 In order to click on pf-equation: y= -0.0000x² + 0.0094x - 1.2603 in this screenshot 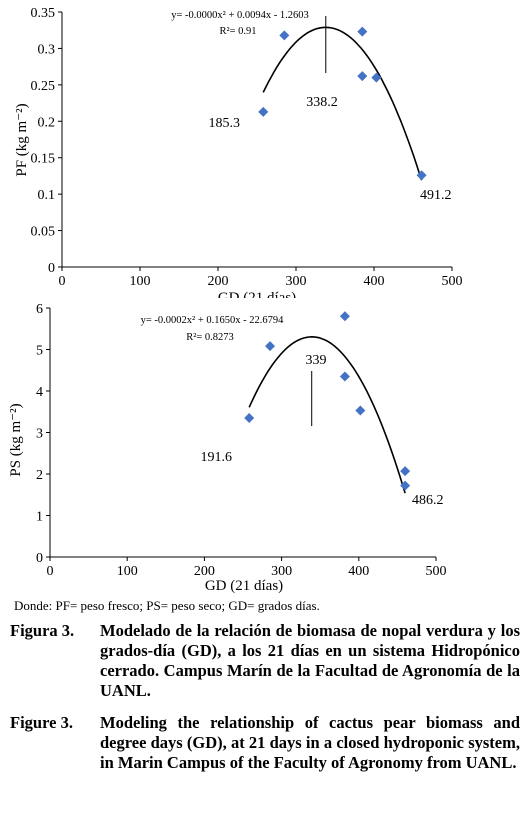, I will do `click(239, 15)`.